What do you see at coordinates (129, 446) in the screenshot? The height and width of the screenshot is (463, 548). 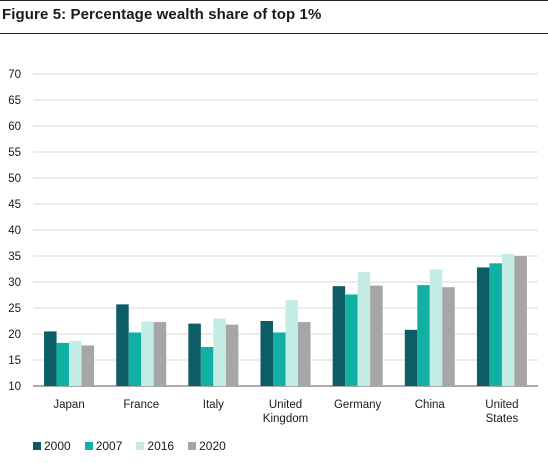 I see `legend: 2000 2007 2016 2020` at bounding box center [129, 446].